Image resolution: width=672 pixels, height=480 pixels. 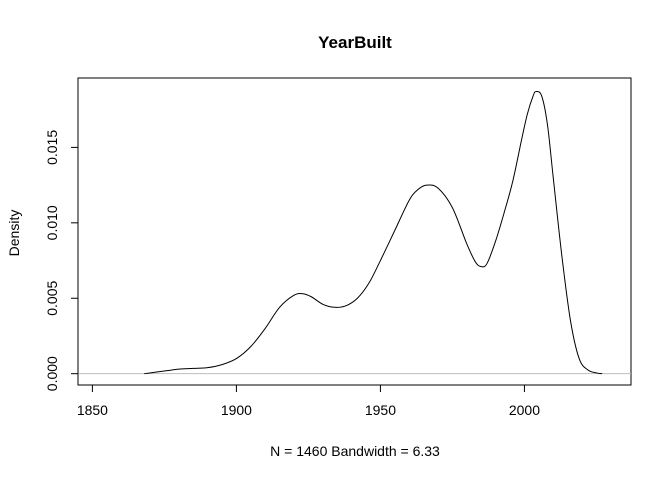 What do you see at coordinates (52, 298) in the screenshot?
I see `y-tick-label: 0.005` at bounding box center [52, 298].